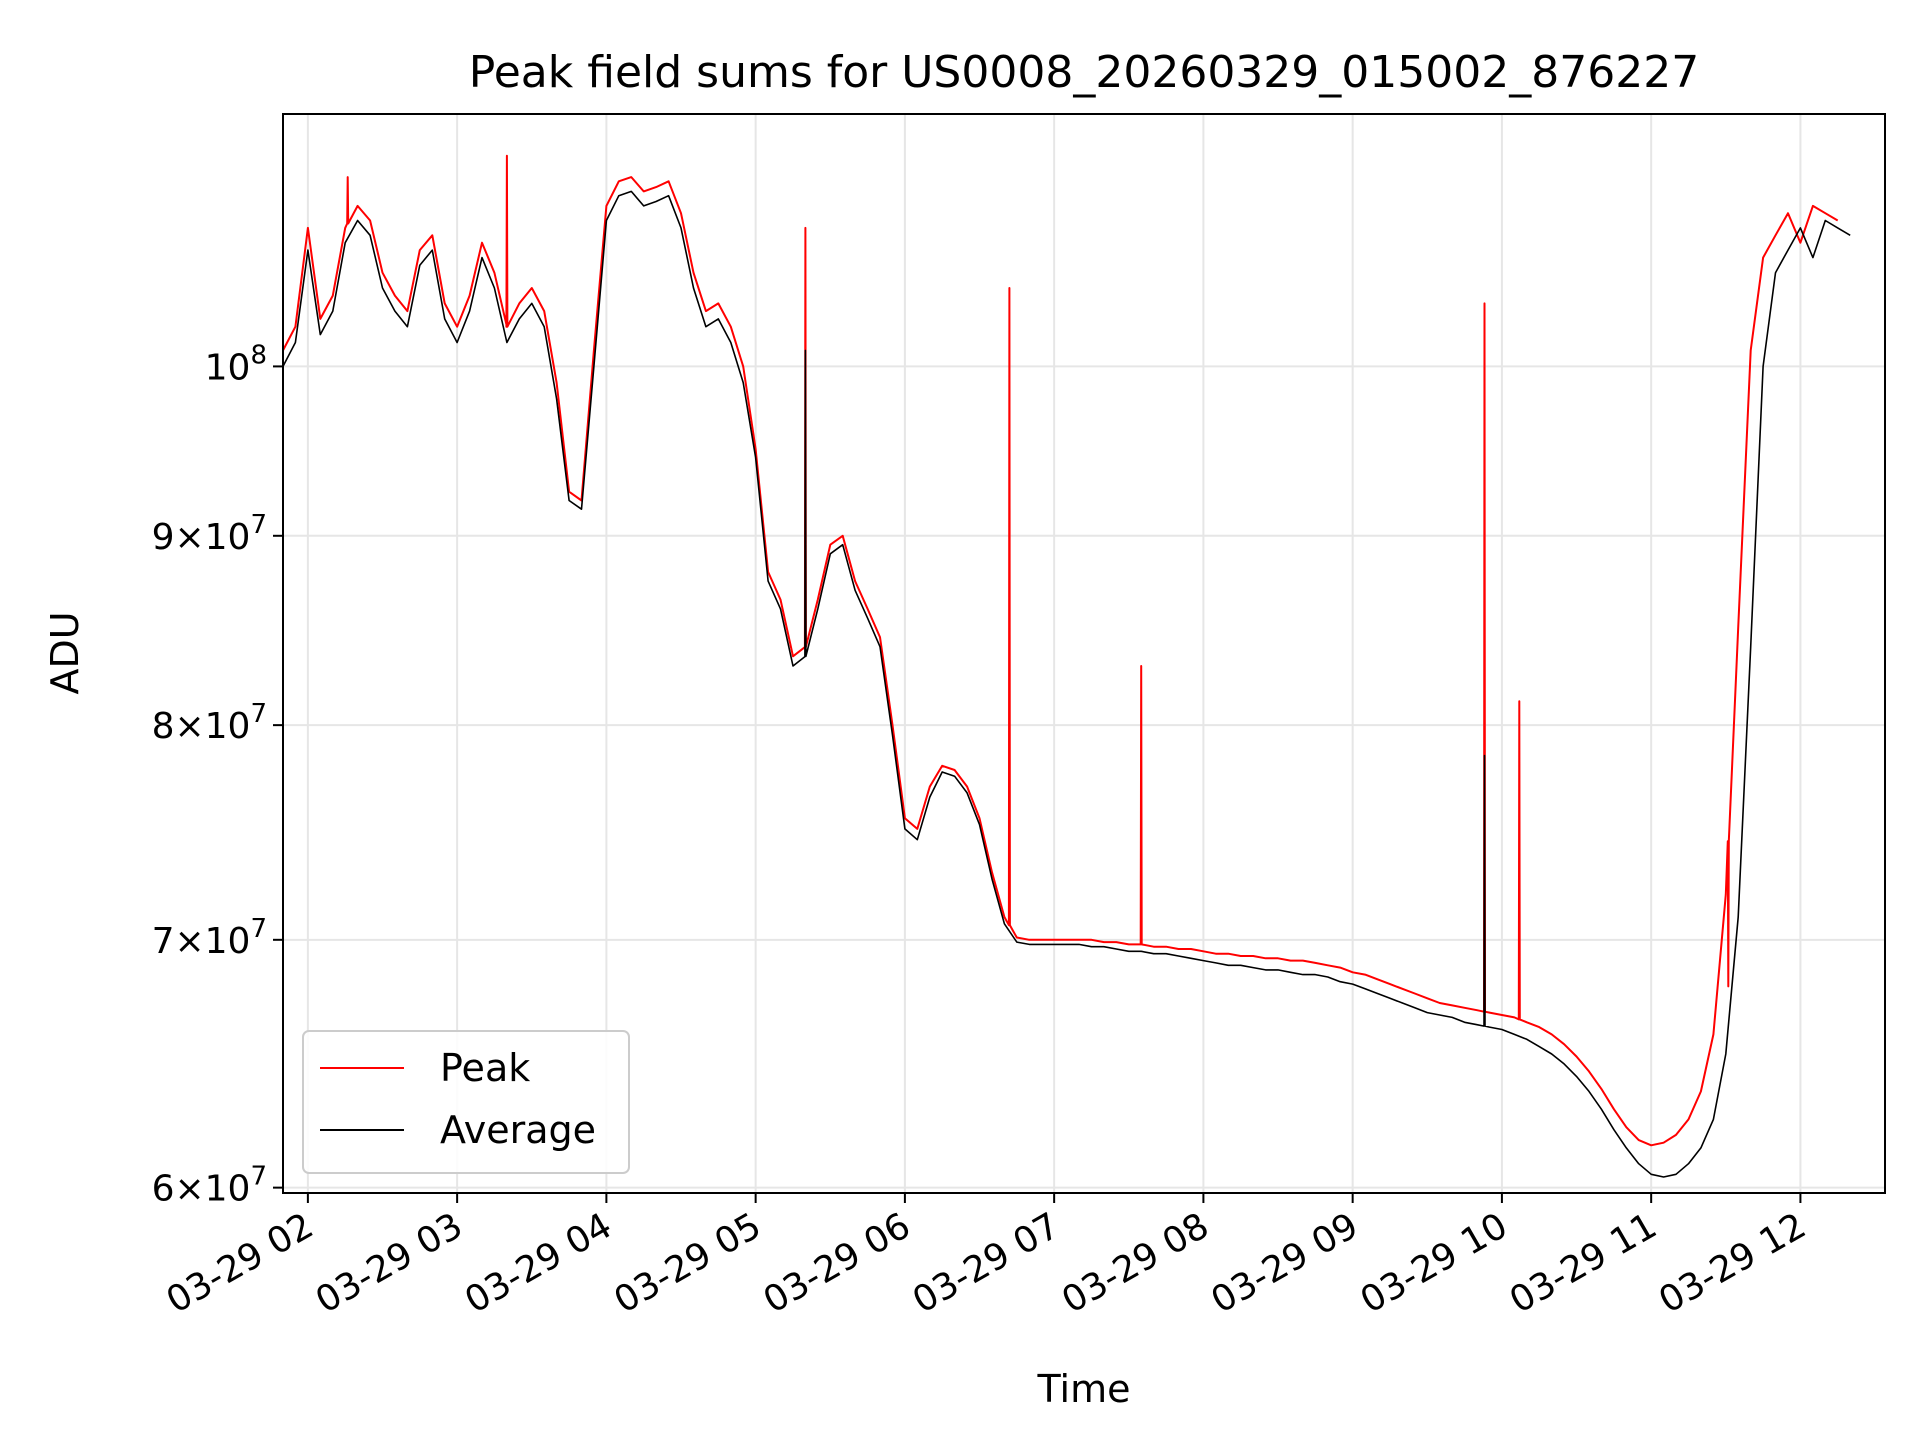 The height and width of the screenshot is (1440, 1920). Describe the element at coordinates (1084, 1389) in the screenshot. I see `x-axis-label: Time` at that location.